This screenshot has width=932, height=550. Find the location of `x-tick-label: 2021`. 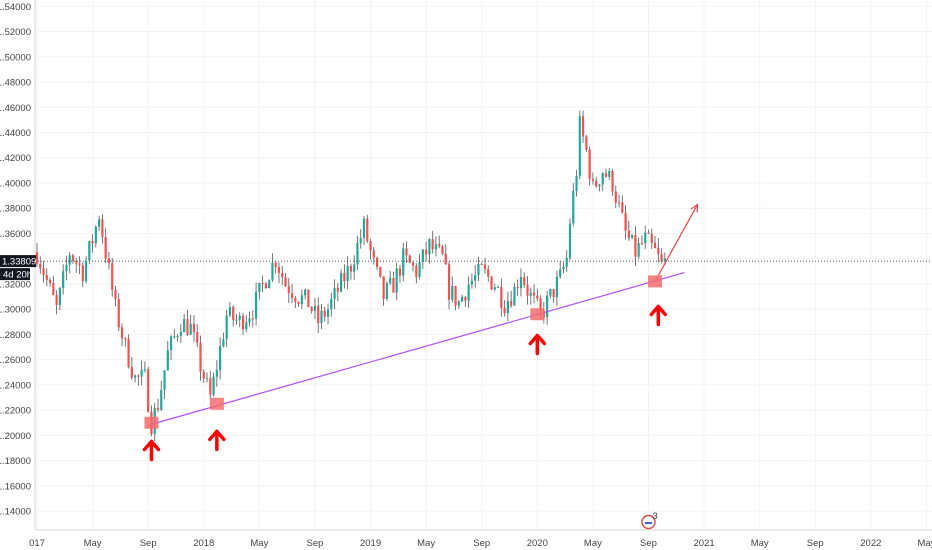

x-tick-label: 2021 is located at coordinates (704, 543).